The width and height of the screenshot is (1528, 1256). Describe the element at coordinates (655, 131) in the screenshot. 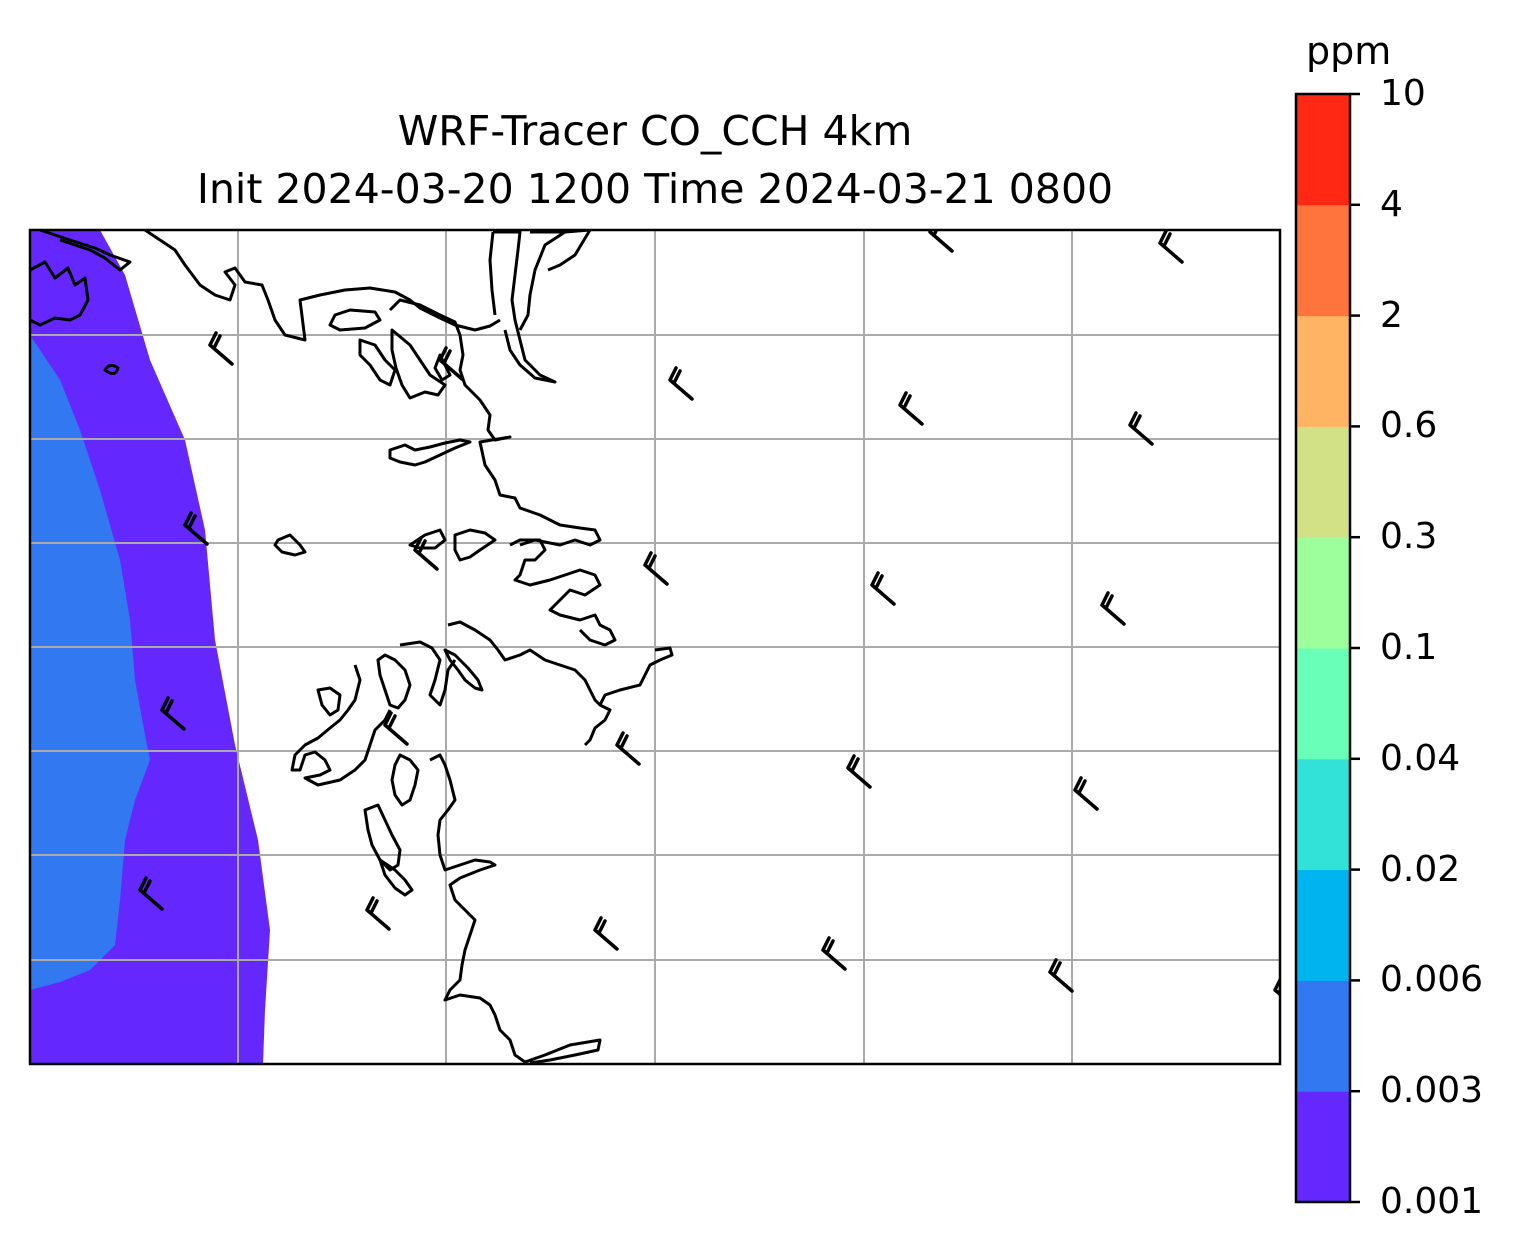

I see `chart-title-line-1: WRF-Tracer CO_CCH 4km` at that location.